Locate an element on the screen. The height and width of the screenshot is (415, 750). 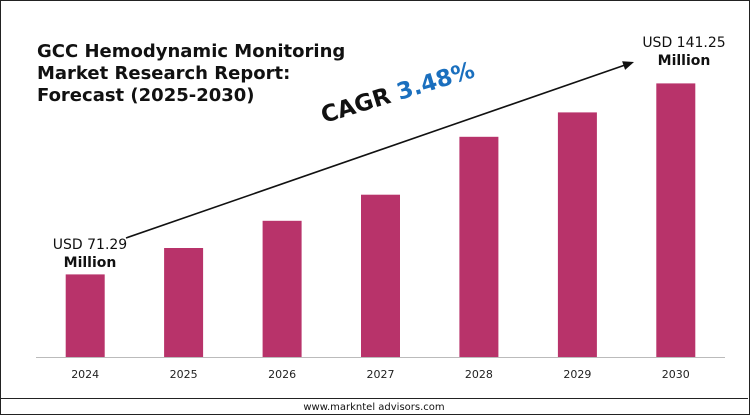
footer-bar: www.markntel advisors.com is located at coordinates (374, 406).